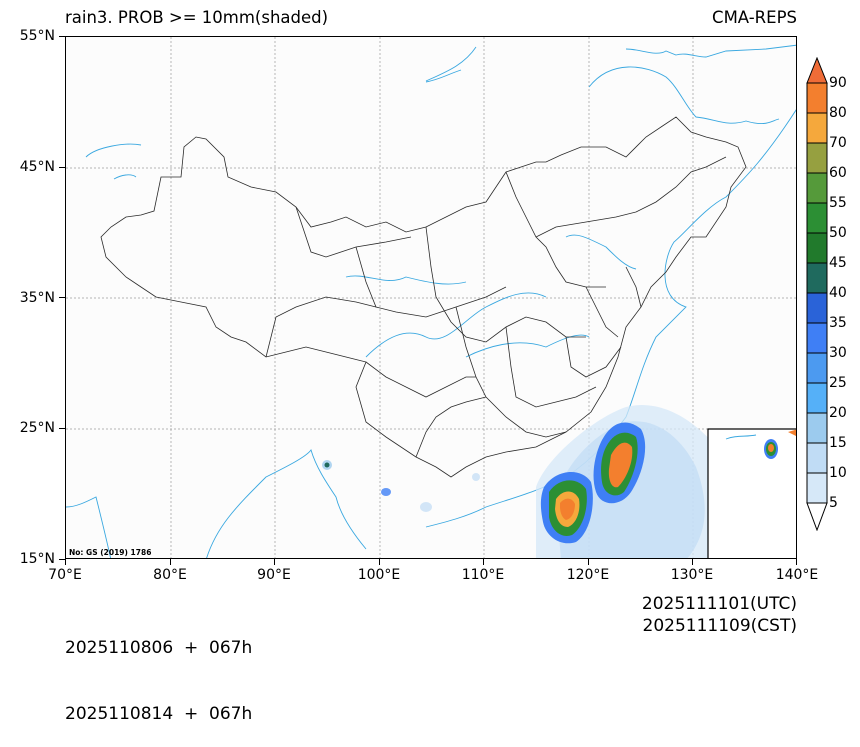 The width and height of the screenshot is (860, 747). What do you see at coordinates (754, 17) in the screenshot?
I see `model-name: CMA-REPS` at bounding box center [754, 17].